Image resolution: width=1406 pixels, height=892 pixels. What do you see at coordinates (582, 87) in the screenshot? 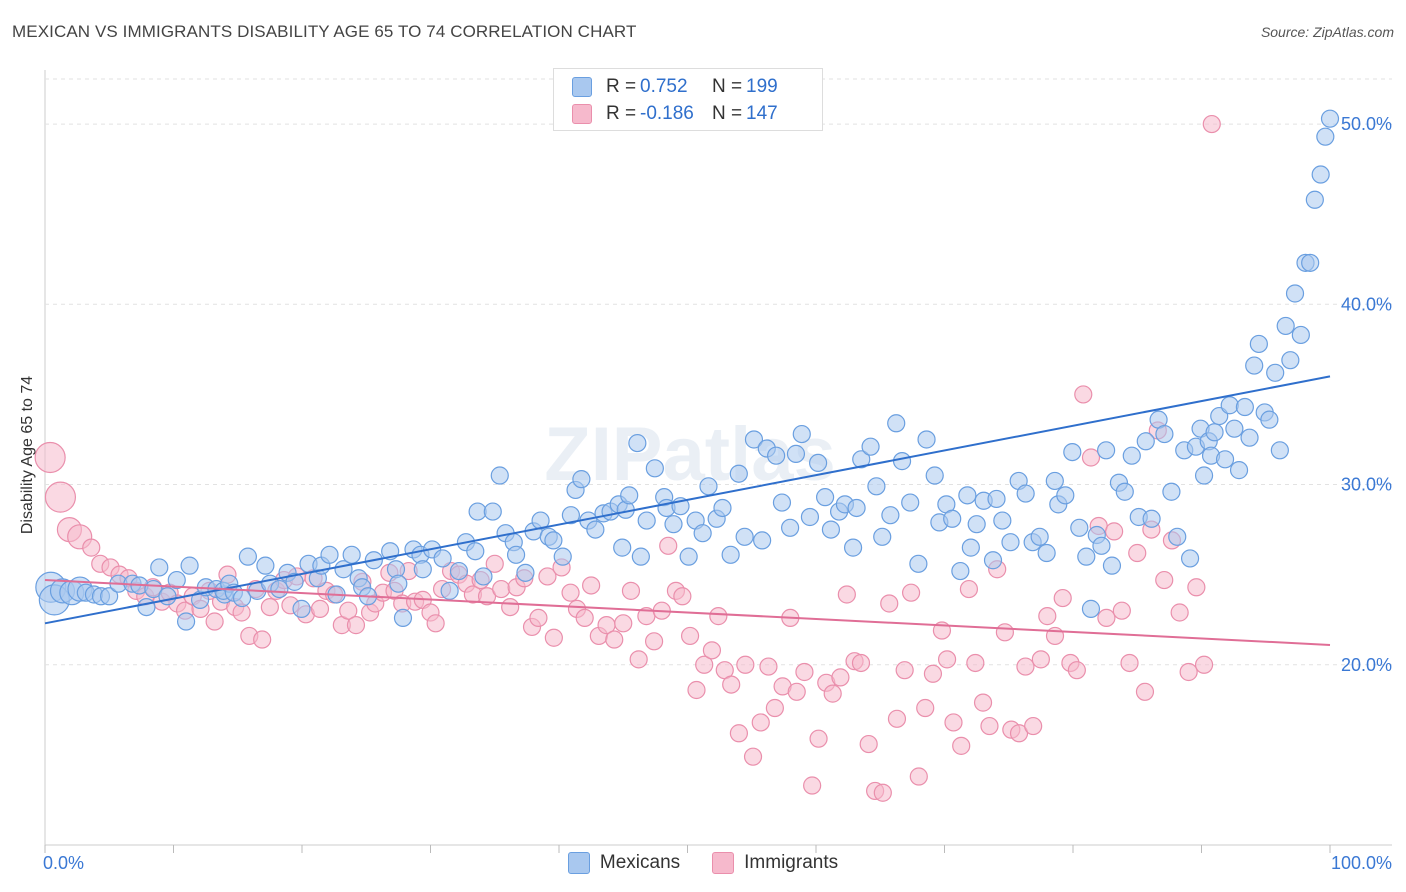
I see `mexicans-swatch` at bounding box center [582, 87].